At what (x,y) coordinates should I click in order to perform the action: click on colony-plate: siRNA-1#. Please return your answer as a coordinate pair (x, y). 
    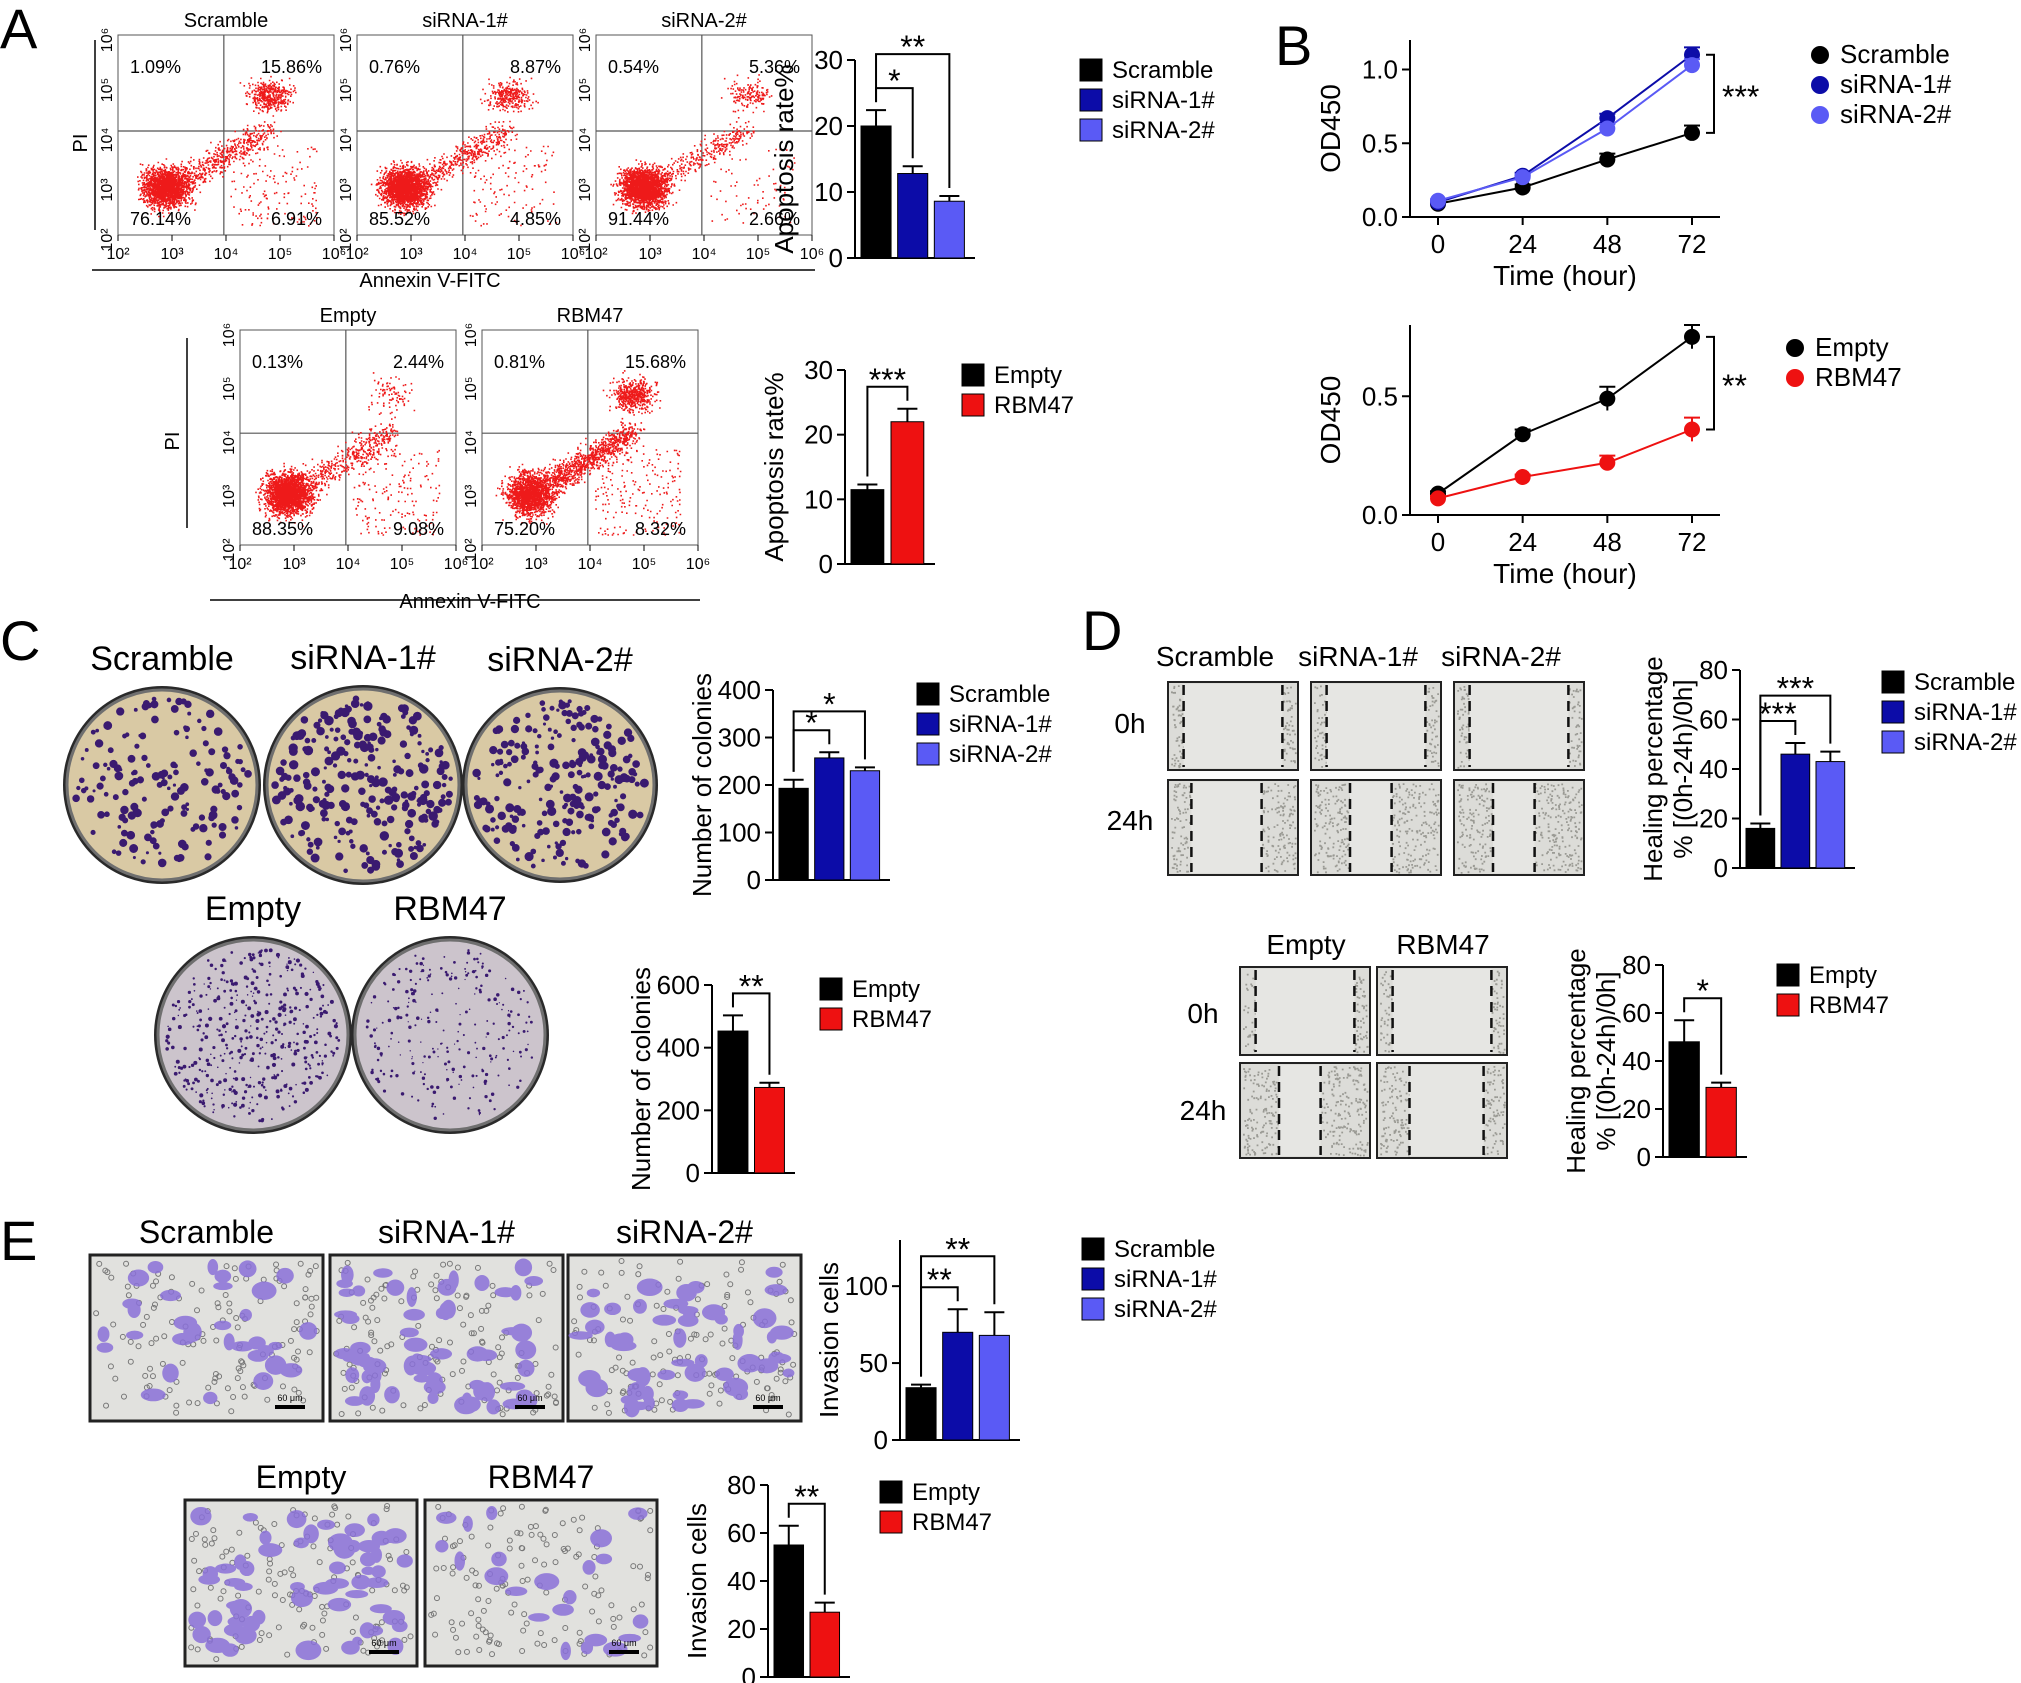
    Looking at the image, I should click on (363, 762).